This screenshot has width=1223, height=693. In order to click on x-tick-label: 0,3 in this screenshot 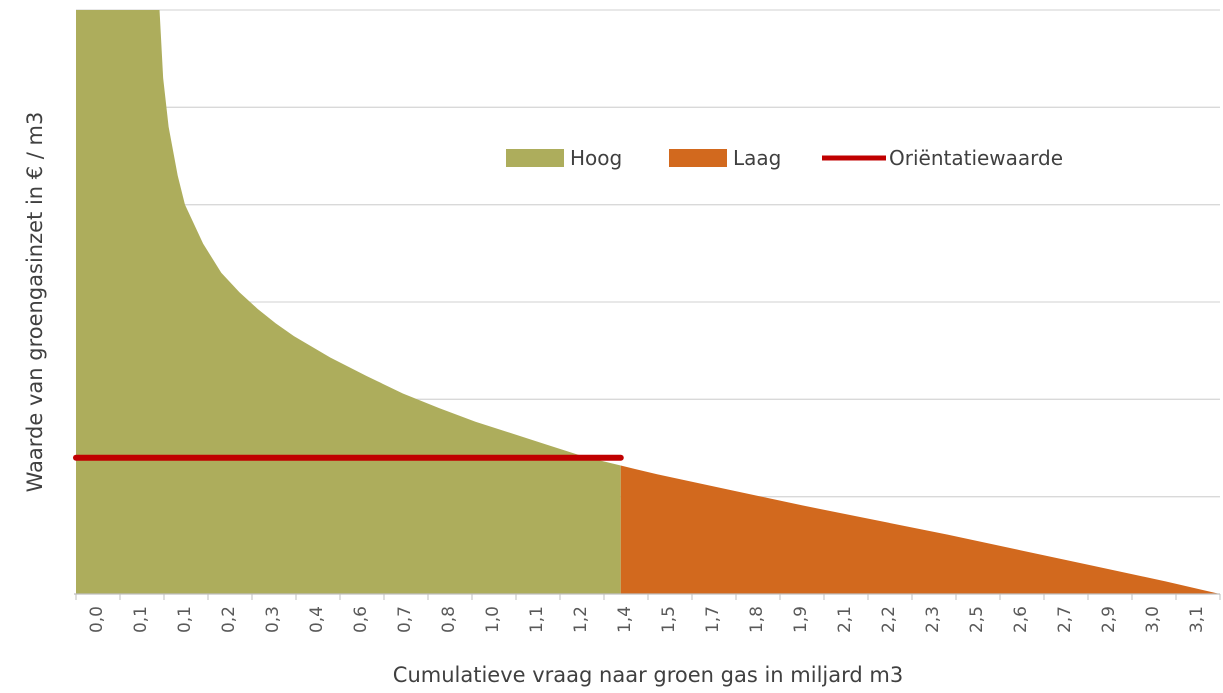, I will do `click(273, 619)`.